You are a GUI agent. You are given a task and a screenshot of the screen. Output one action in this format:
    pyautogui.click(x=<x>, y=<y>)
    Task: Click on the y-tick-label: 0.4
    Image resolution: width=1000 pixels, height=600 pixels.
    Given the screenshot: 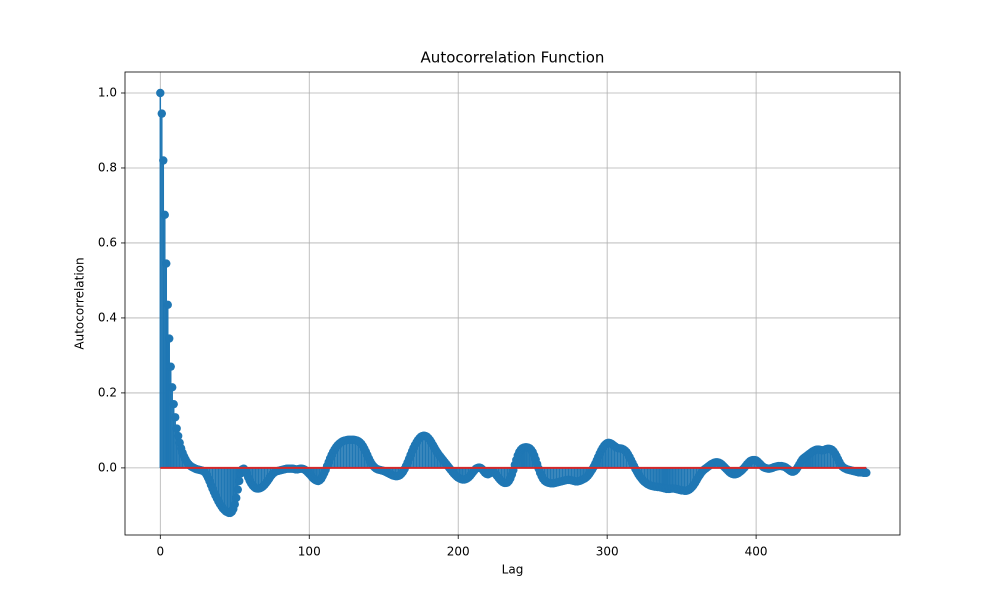 What is the action you would take?
    pyautogui.click(x=107, y=317)
    